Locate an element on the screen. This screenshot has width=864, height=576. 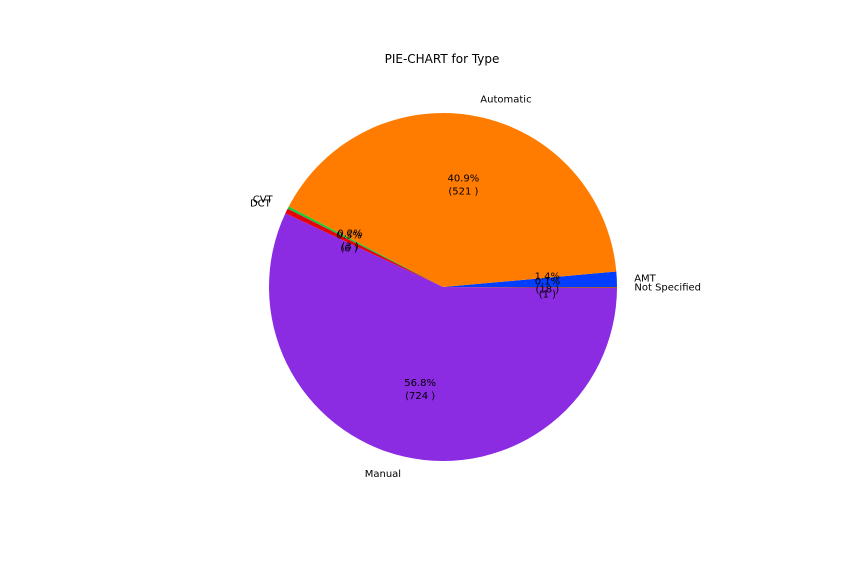
slice-label-not-specified: Not Specified is located at coordinates (667, 287).